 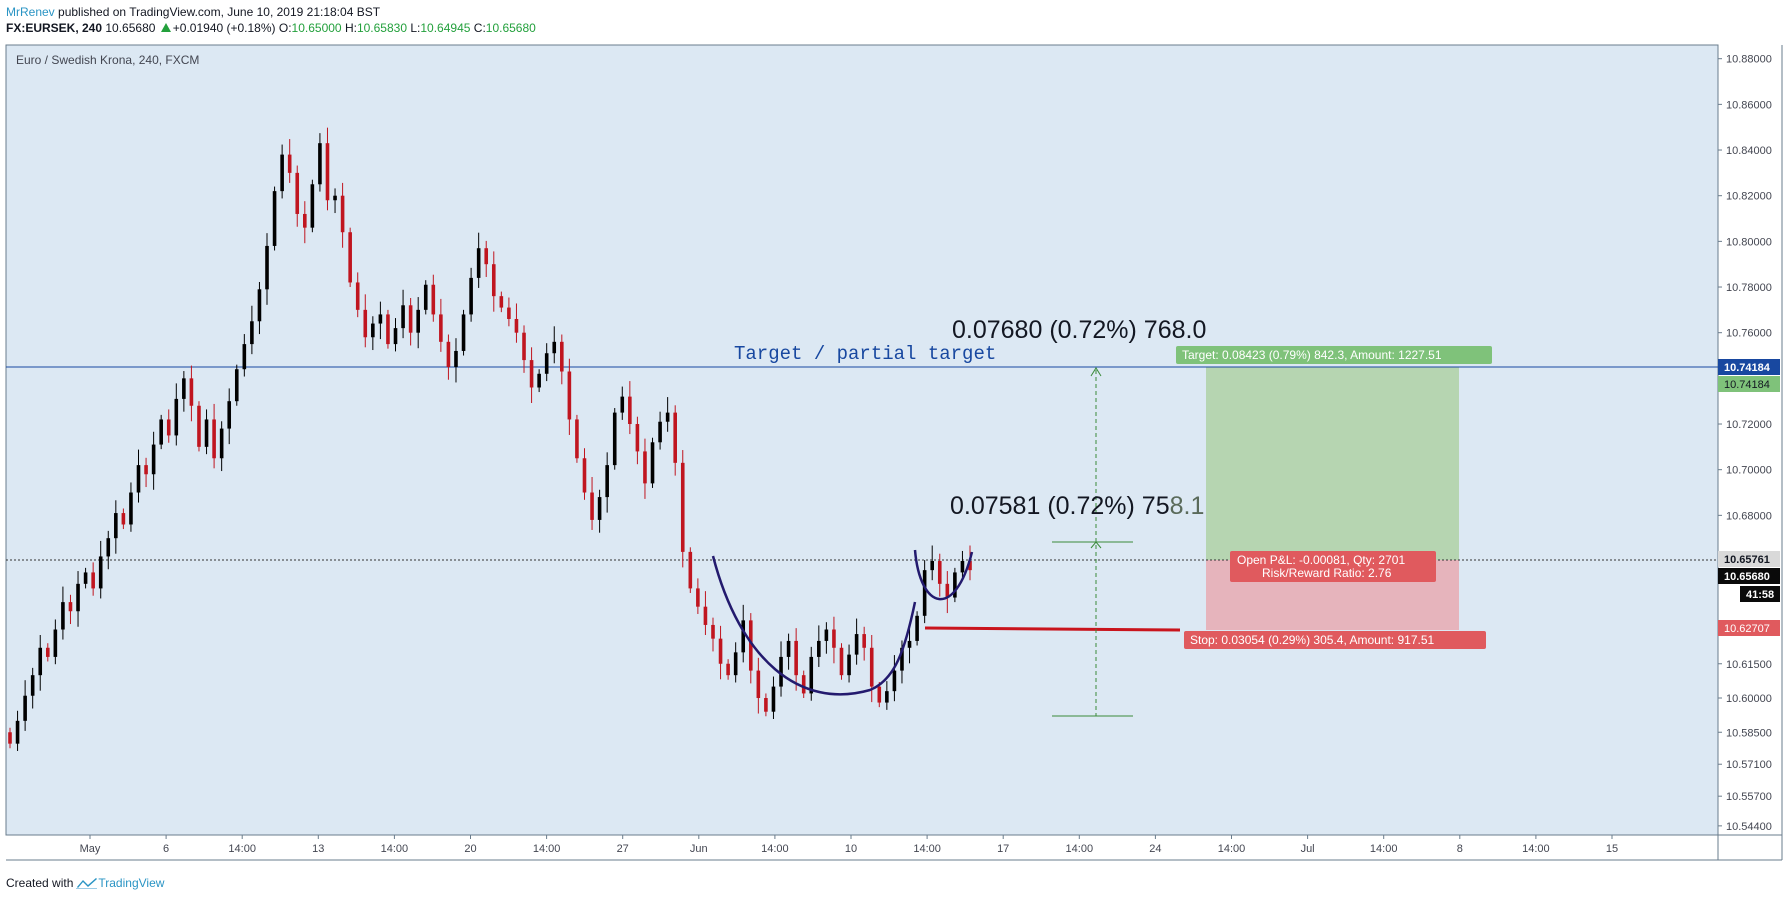 I want to click on open-level-price: 10.65761, so click(x=1747, y=560).